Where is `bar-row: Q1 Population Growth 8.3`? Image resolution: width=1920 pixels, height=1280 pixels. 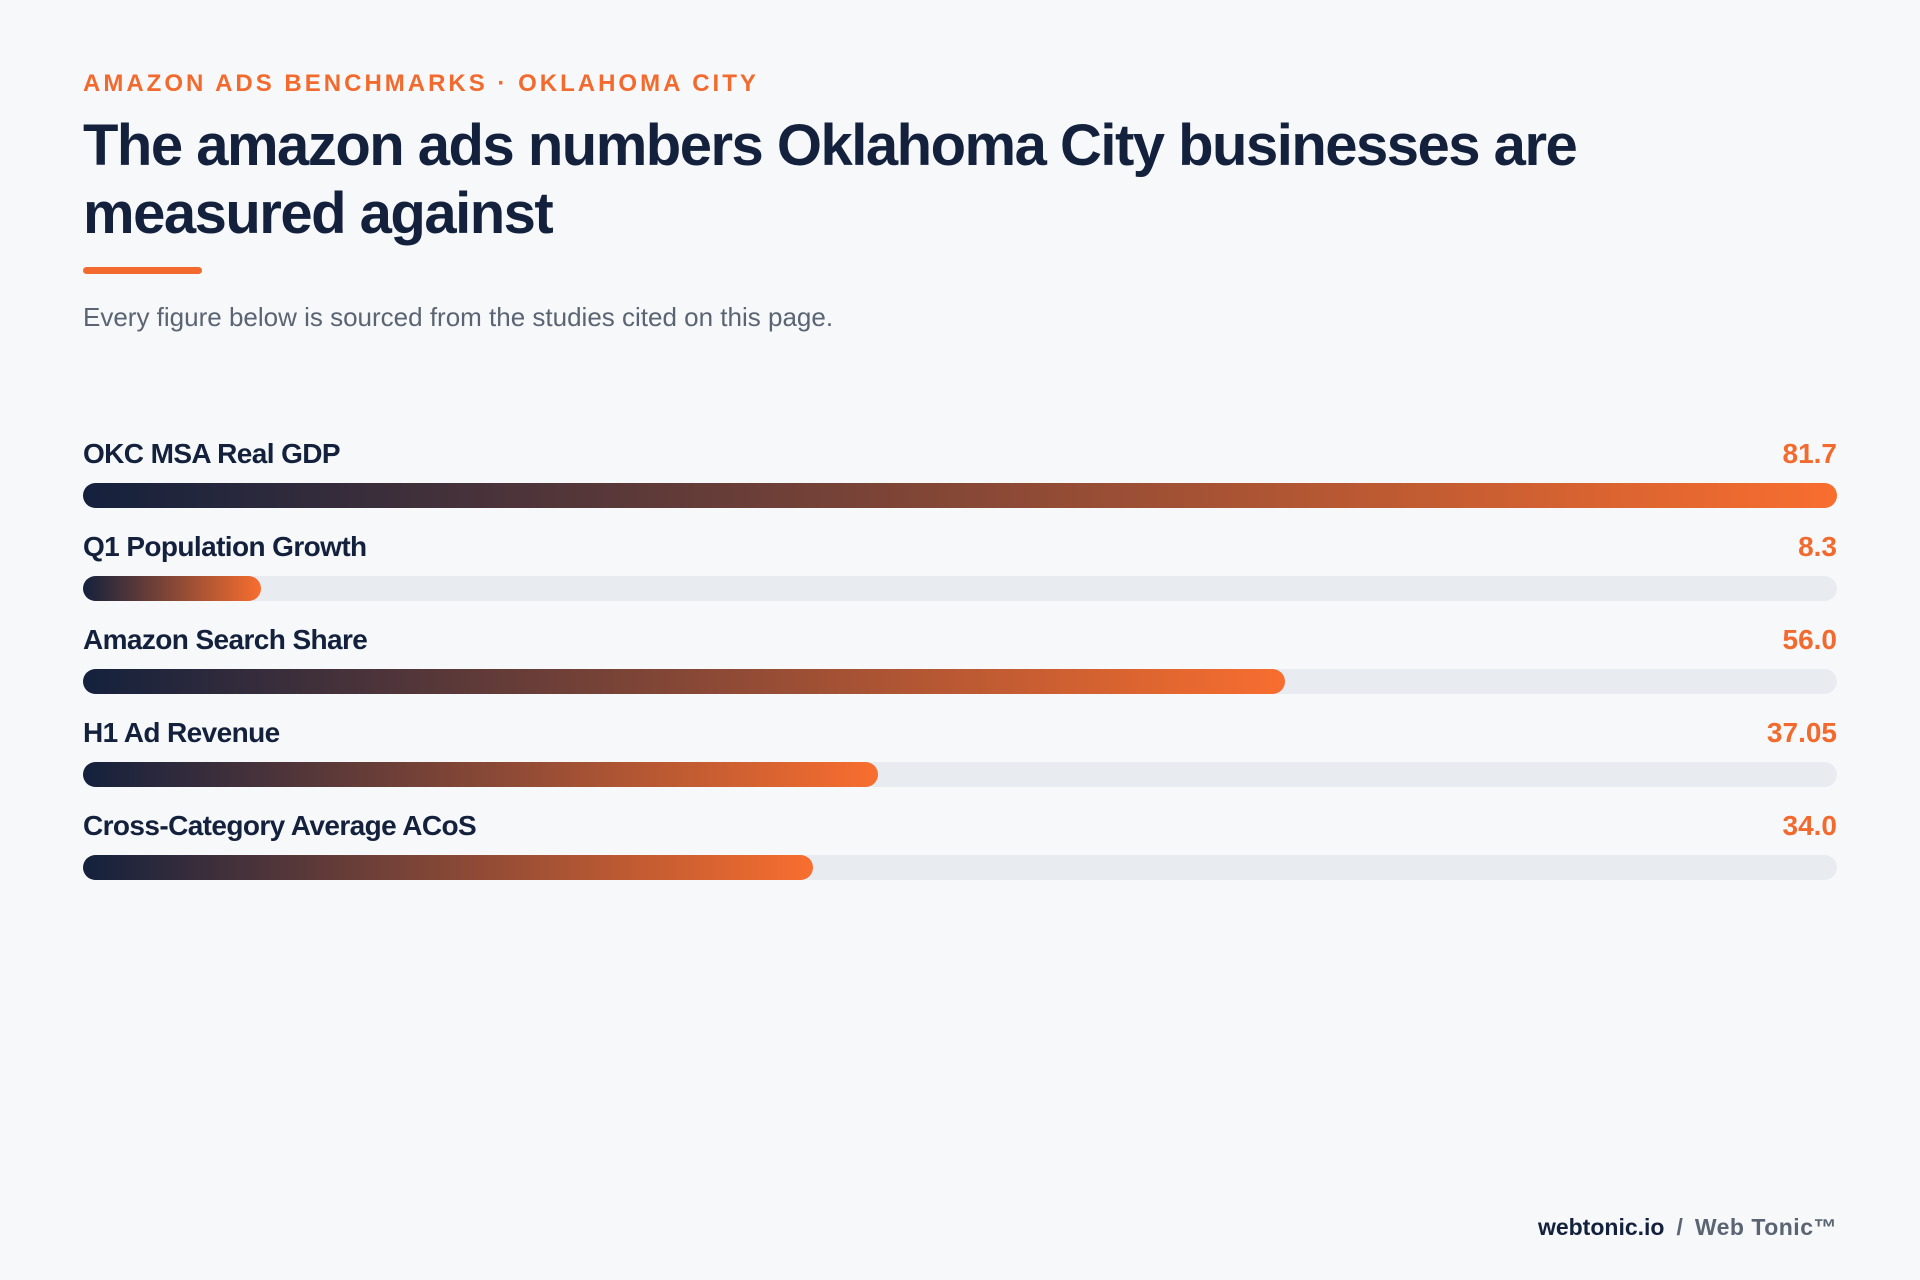 bar-row: Q1 Population Growth 8.3 is located at coordinates (960, 577).